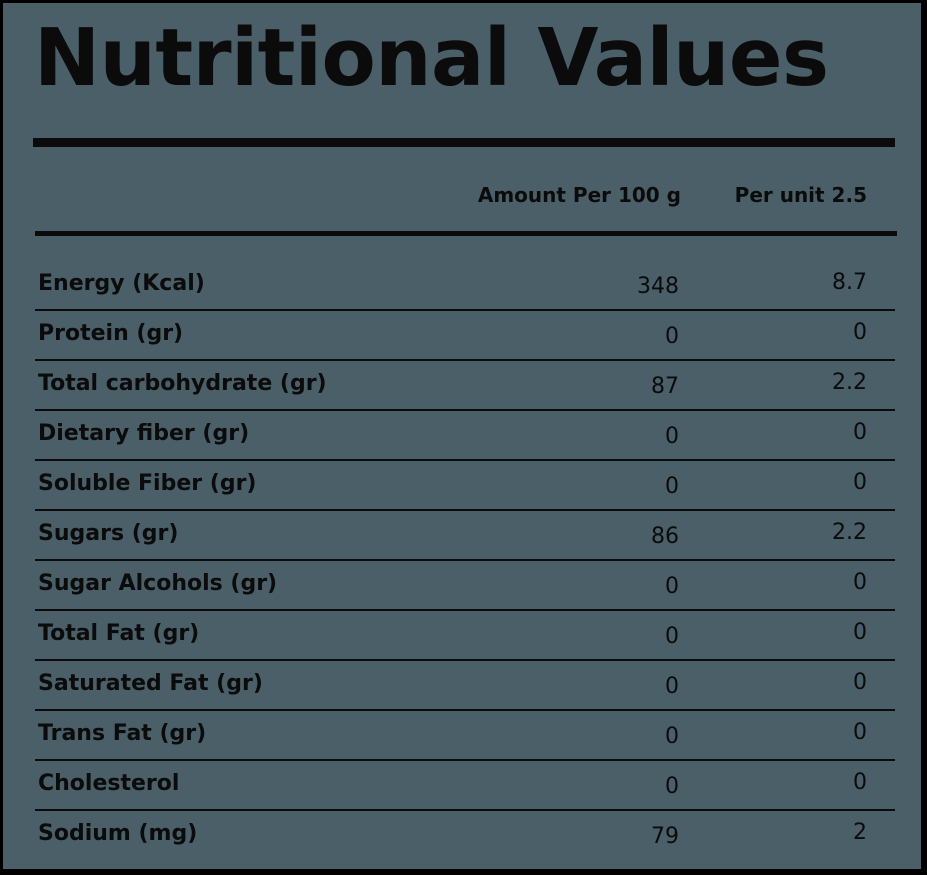  I want to click on value-per-100g: 348, so click(658, 286).